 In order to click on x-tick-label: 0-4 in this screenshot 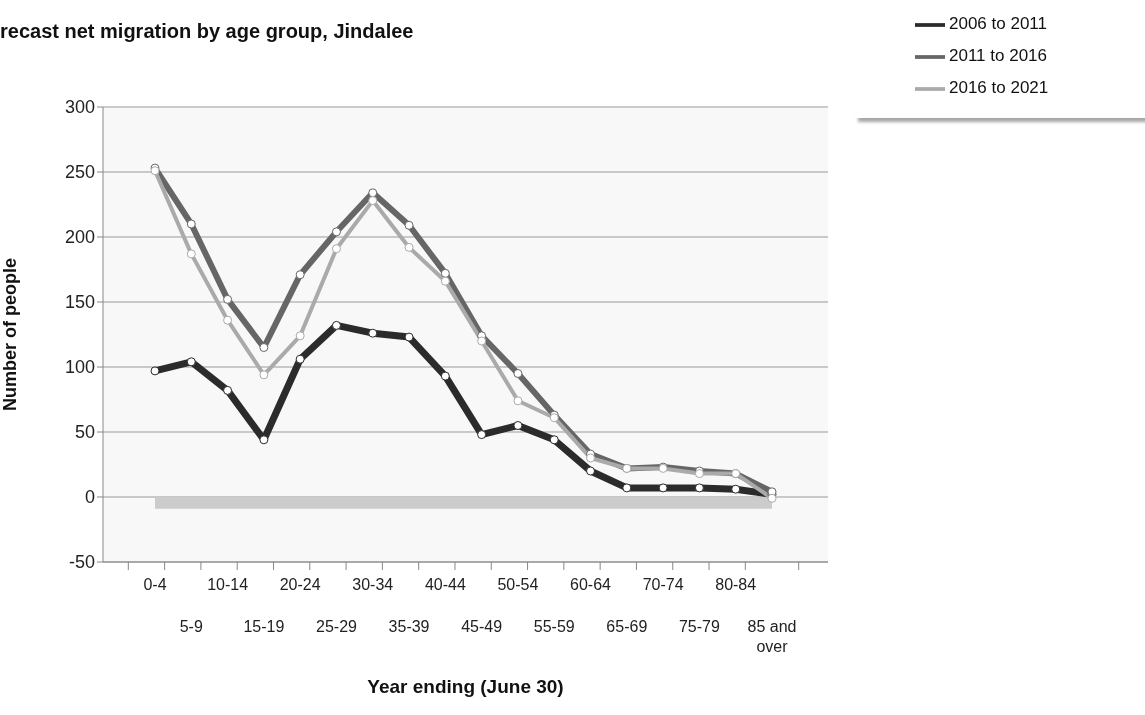, I will do `click(155, 584)`.